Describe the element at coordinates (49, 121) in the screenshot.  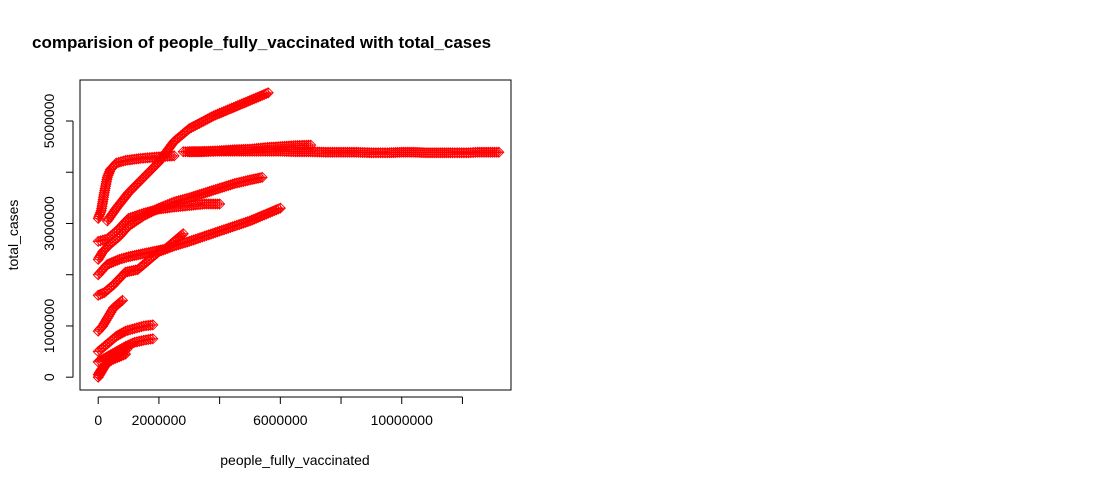
I see `y-tick-label: 5000000` at that location.